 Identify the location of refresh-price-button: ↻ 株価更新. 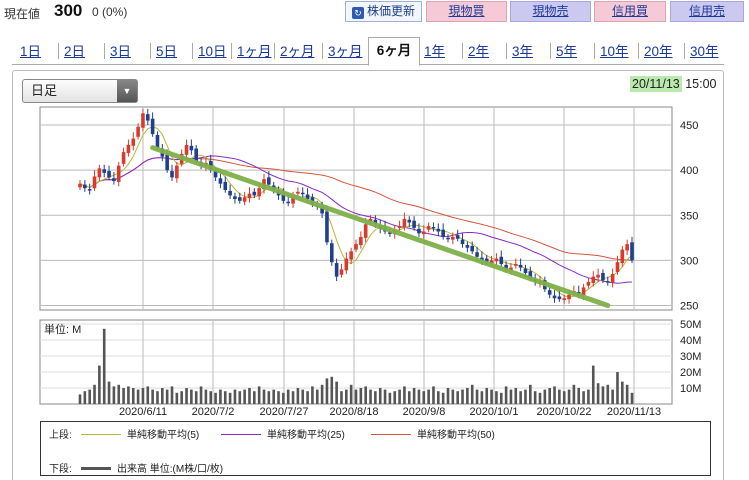
(383, 11).